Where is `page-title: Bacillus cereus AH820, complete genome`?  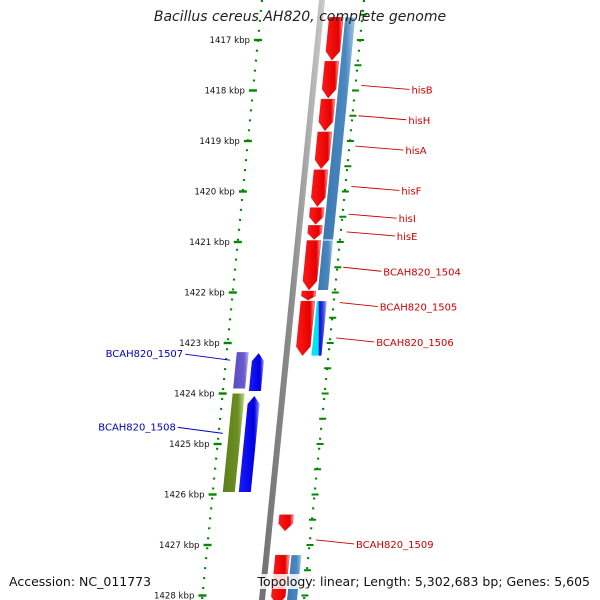 page-title: Bacillus cereus AH820, complete genome is located at coordinates (300, 17).